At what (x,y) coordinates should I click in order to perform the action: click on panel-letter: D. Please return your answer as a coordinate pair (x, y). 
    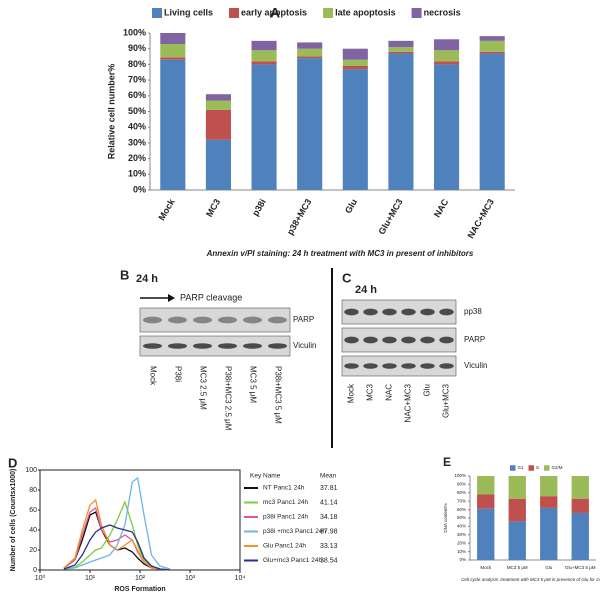
    Looking at the image, I should click on (12, 462).